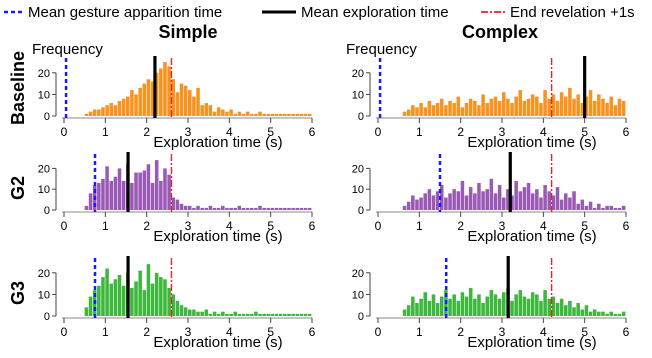  Describe the element at coordinates (177, 303) in the screenshot. I see `panel-g3-simple: 0 10 20 0 1 2 3 4 5 6 Exploration time (s)` at that location.